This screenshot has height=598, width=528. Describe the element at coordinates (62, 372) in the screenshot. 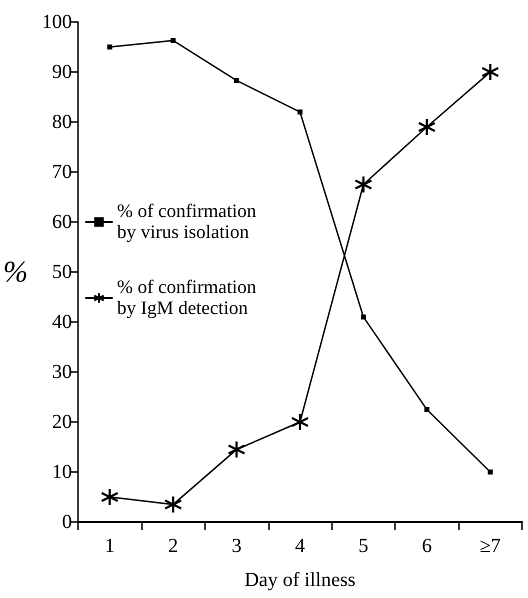

I see `y-tick-label: 30` at that location.